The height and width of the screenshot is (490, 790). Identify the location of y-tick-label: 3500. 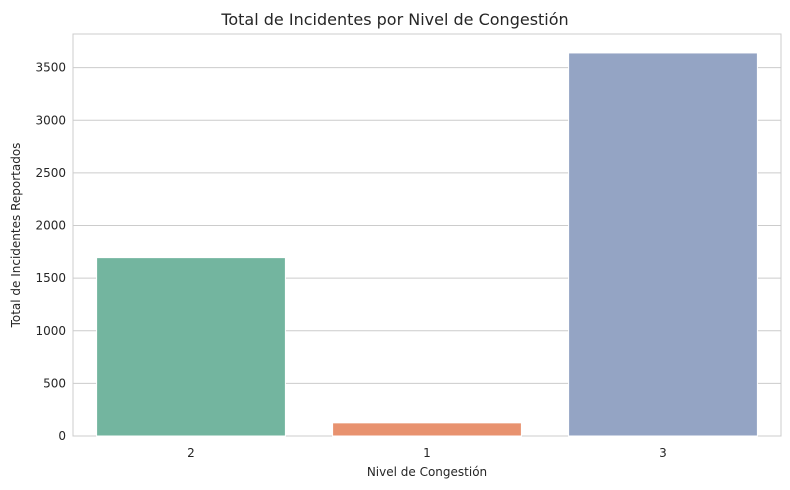
(50, 68).